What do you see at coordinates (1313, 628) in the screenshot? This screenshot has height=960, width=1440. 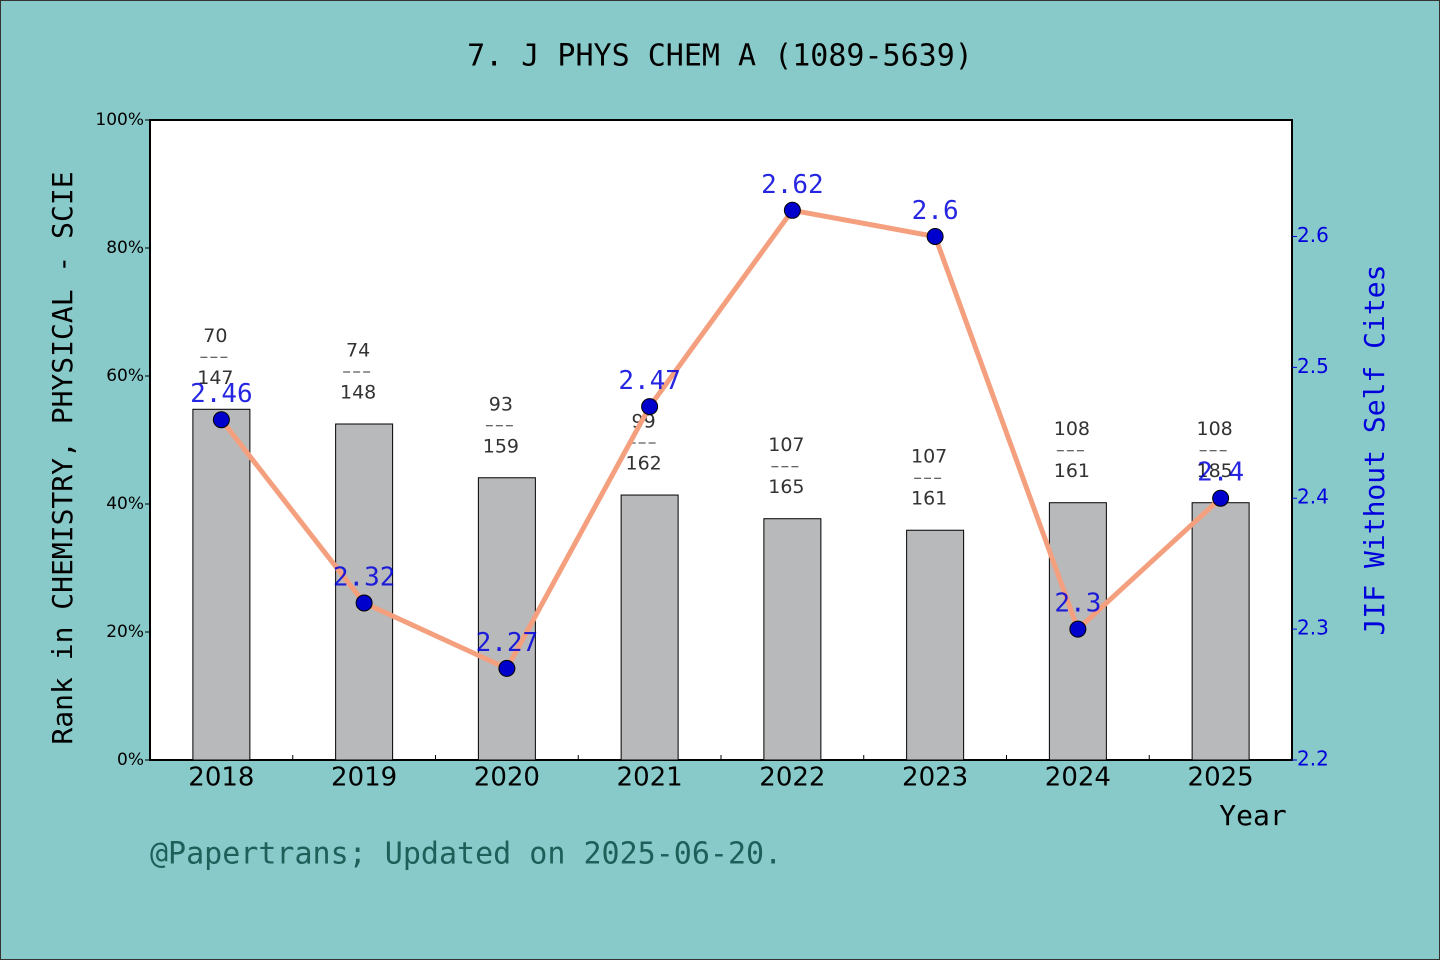 I see `y2-tick-label: 2.3` at bounding box center [1313, 628].